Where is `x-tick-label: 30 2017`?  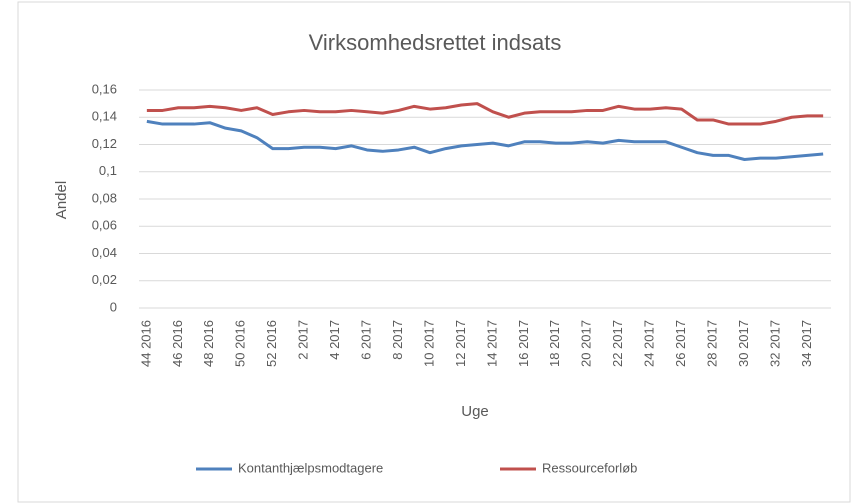
x-tick-label: 30 2017 is located at coordinates (743, 343).